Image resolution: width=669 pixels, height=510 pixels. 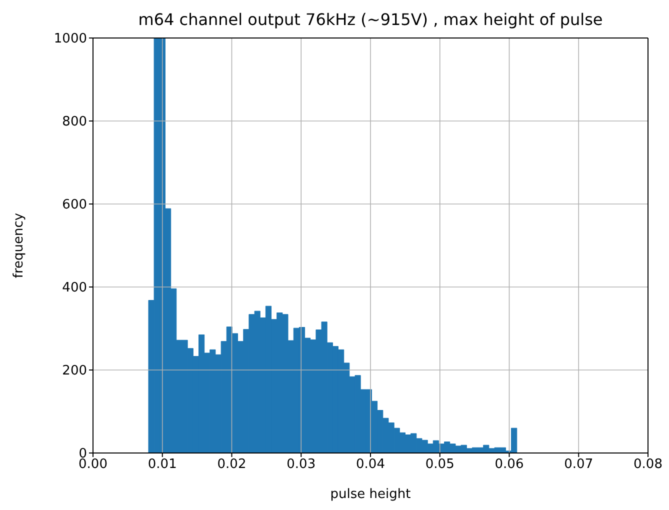 What do you see at coordinates (648, 464) in the screenshot?
I see `x-tick-label: 0.08` at bounding box center [648, 464].